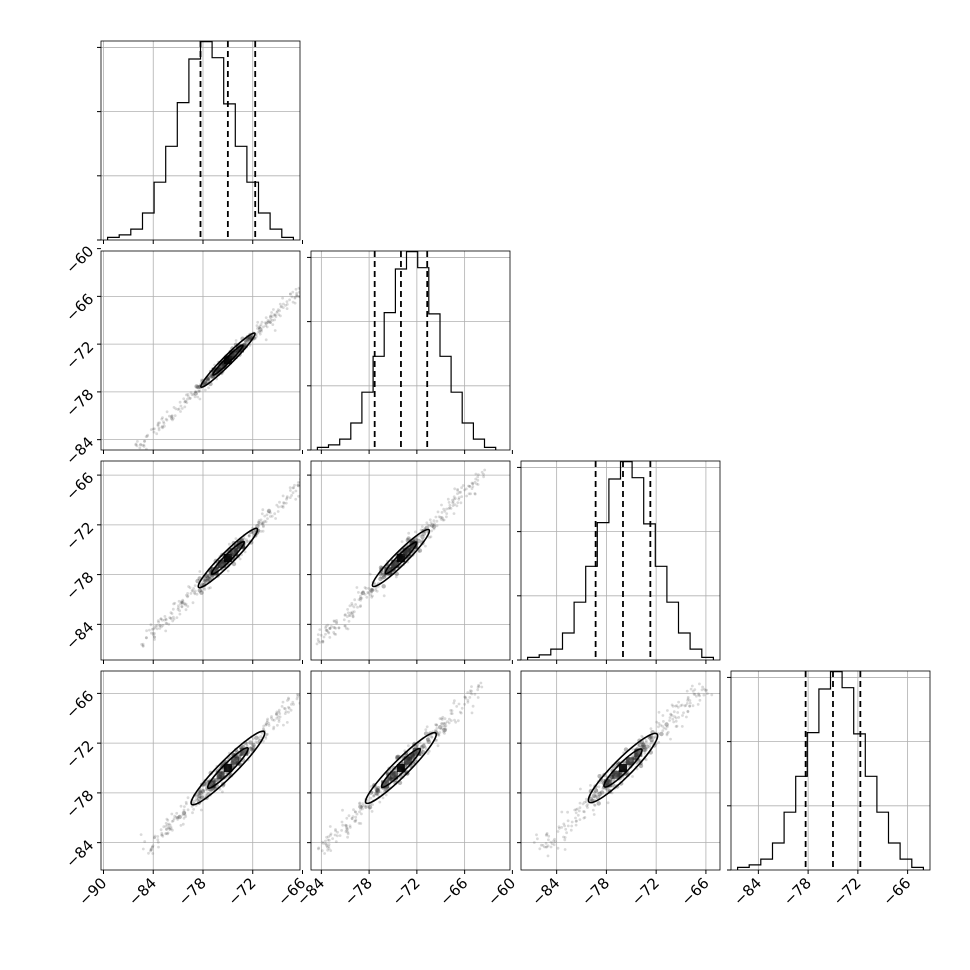 This screenshot has height=970, width=970. I want to click on panel-frame, so click(200, 350).